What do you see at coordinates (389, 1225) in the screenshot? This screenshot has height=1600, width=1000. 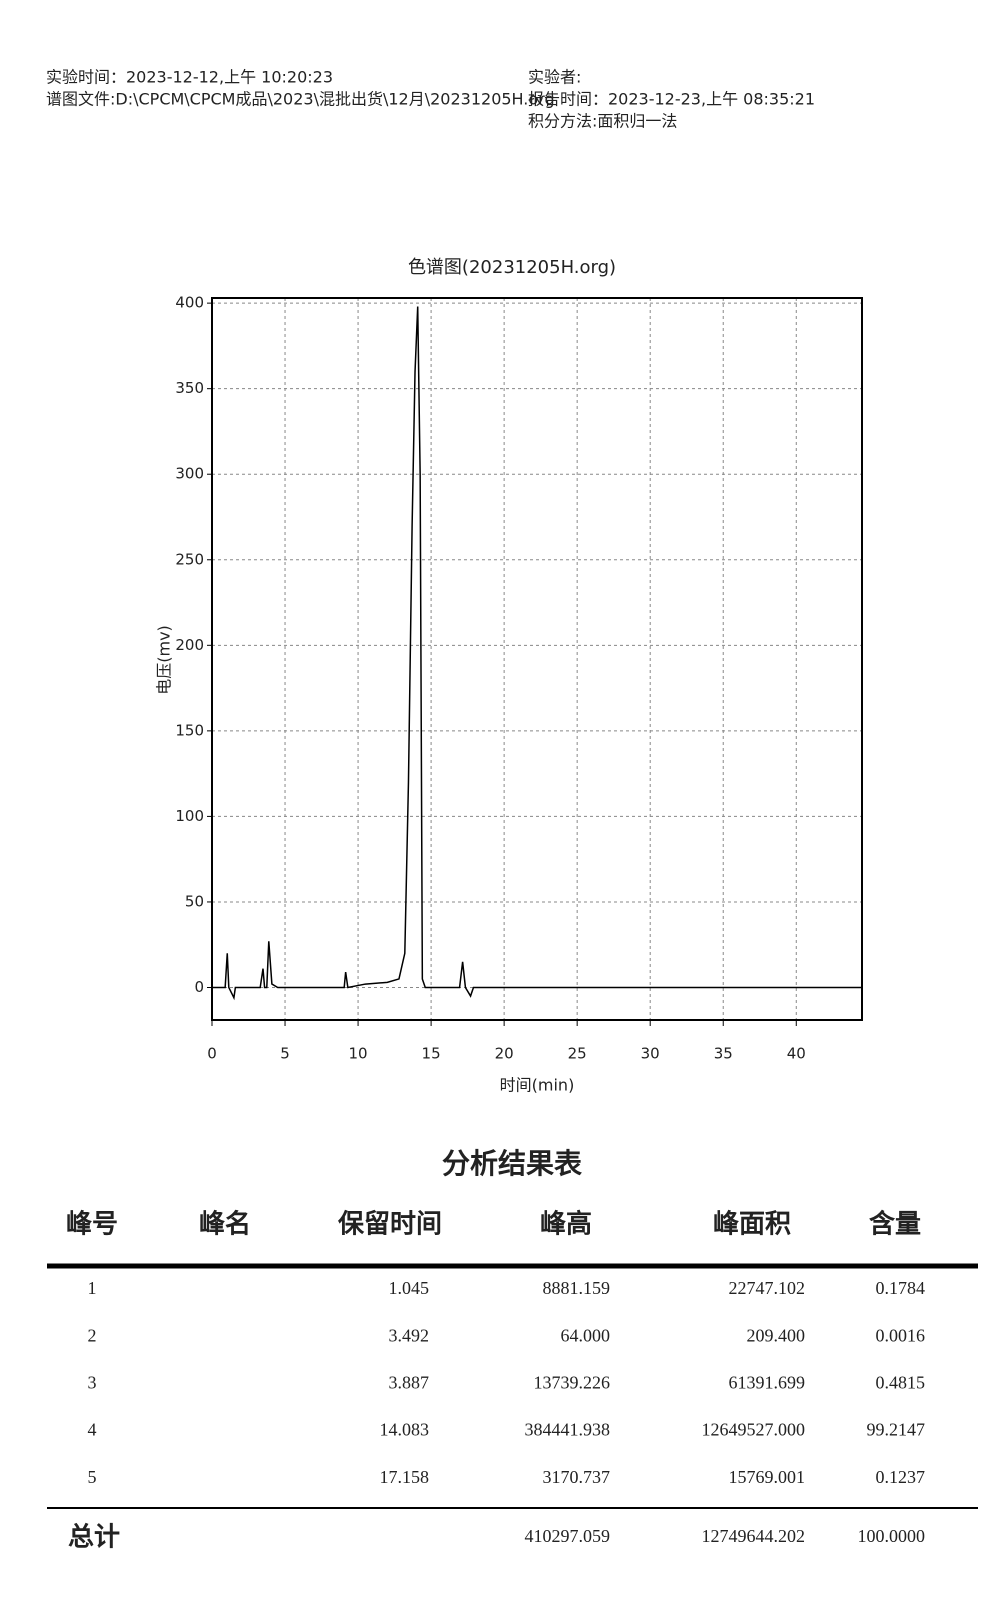 I see `column-header: 保留时间` at bounding box center [389, 1225].